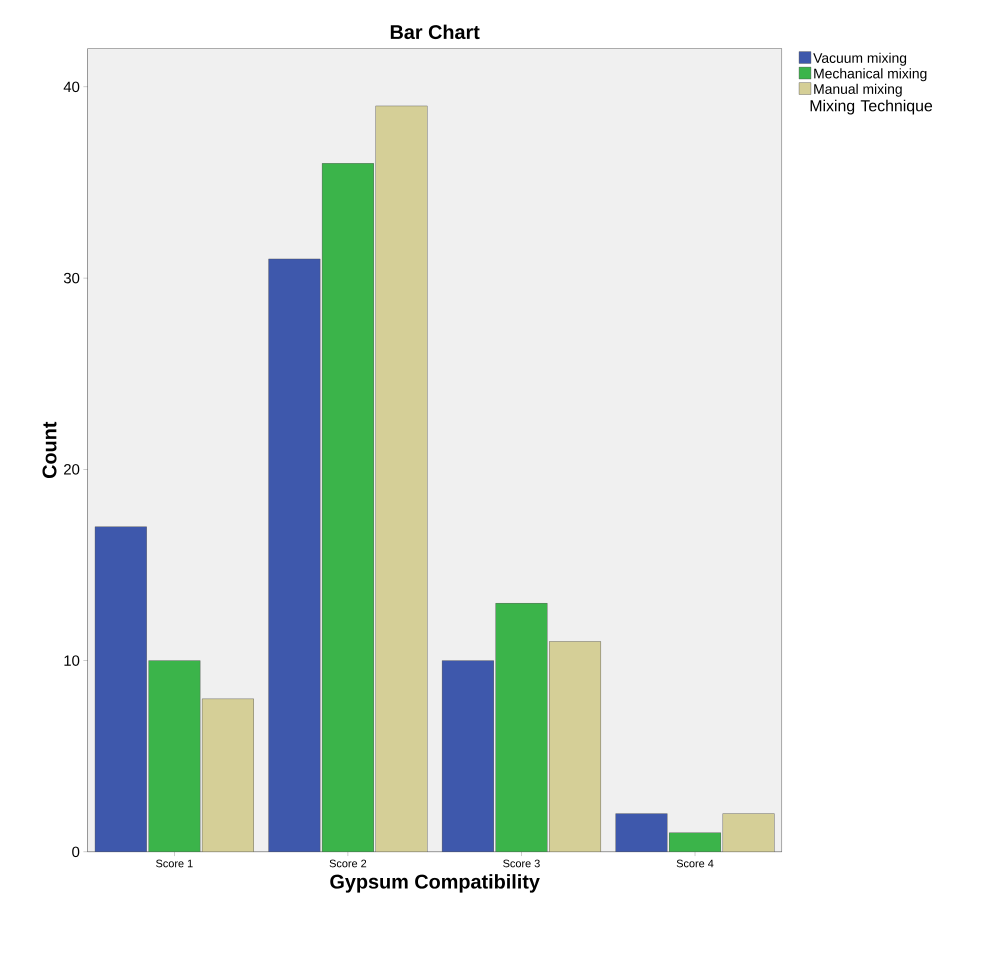 The width and height of the screenshot is (995, 971). Describe the element at coordinates (695, 864) in the screenshot. I see `x-tick-label: Score 4` at that location.